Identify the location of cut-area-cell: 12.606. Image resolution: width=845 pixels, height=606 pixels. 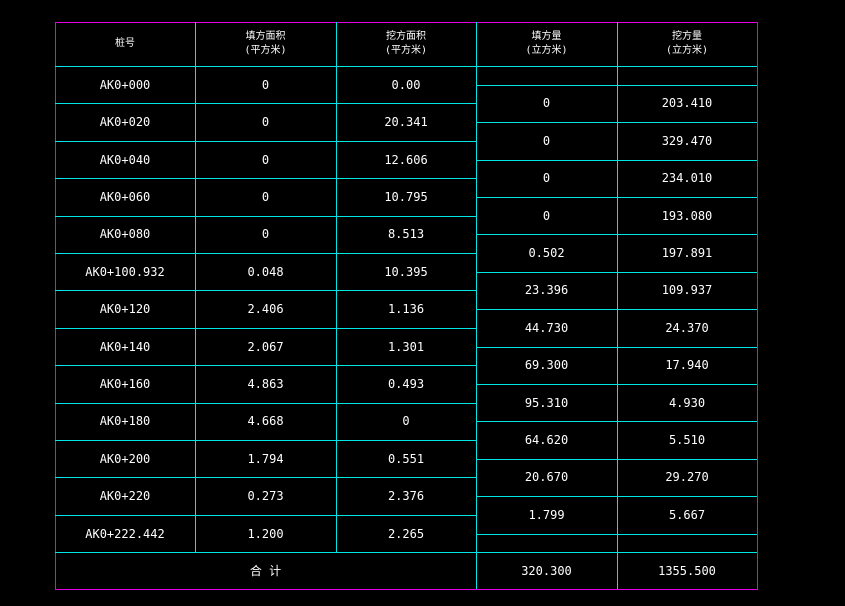
(406, 159).